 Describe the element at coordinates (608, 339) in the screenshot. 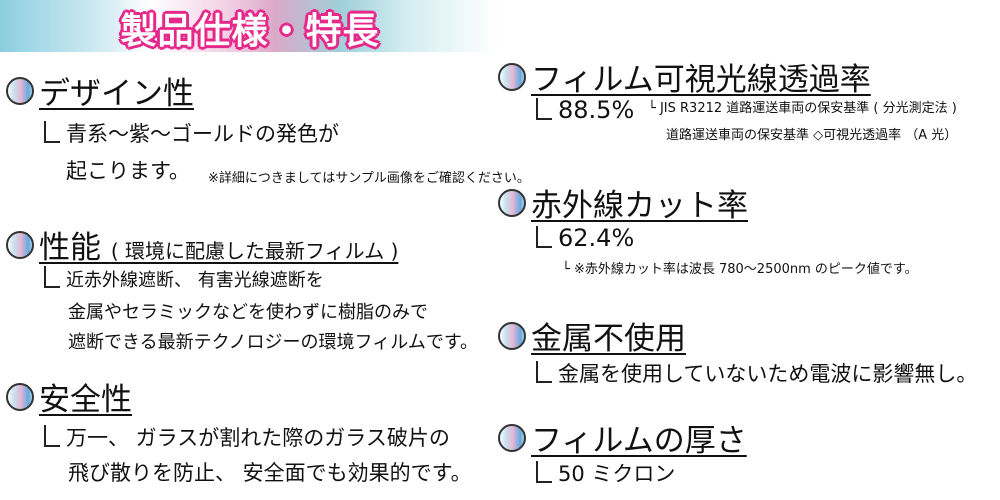

I see `metal-title: 金属不使用` at that location.